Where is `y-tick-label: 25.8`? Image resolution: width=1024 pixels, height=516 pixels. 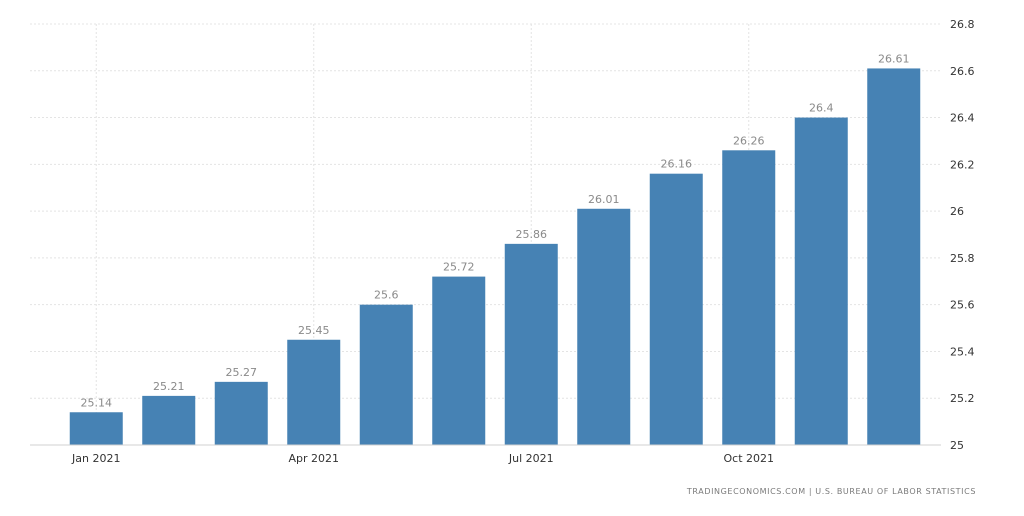 y-tick-label: 25.8 is located at coordinates (962, 258).